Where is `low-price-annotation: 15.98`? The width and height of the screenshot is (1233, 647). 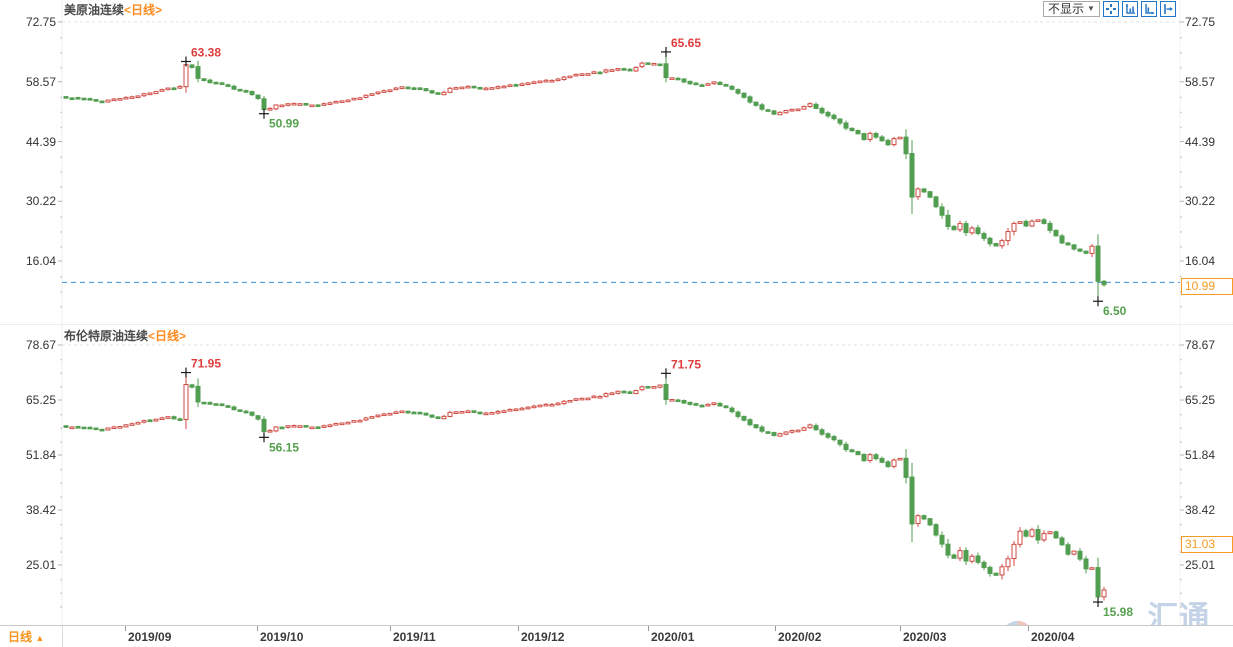
low-price-annotation: 15.98 is located at coordinates (1118, 612).